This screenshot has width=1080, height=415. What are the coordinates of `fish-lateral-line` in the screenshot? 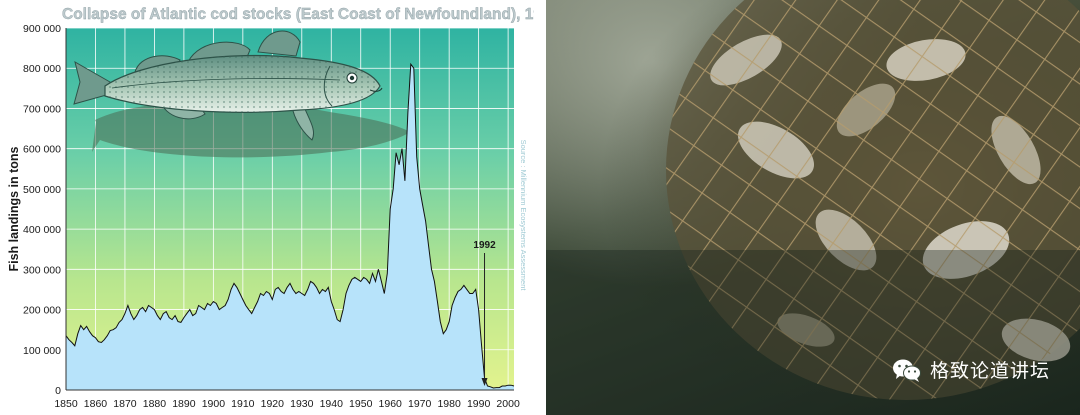 It's located at (226, 83).